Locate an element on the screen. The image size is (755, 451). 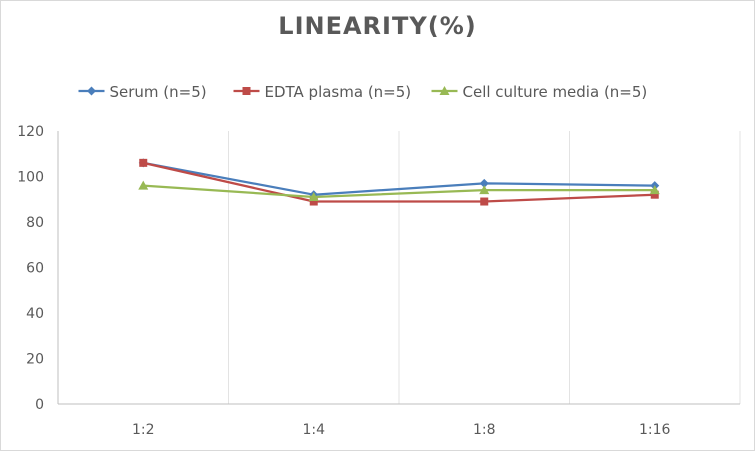
legend-marker-diamond is located at coordinates (91, 91).